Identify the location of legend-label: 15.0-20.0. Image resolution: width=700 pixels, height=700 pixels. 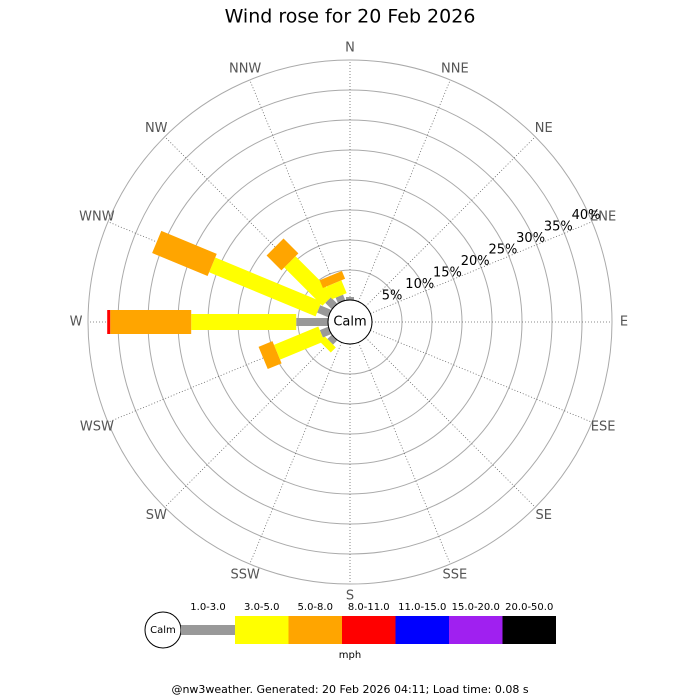
(476, 607).